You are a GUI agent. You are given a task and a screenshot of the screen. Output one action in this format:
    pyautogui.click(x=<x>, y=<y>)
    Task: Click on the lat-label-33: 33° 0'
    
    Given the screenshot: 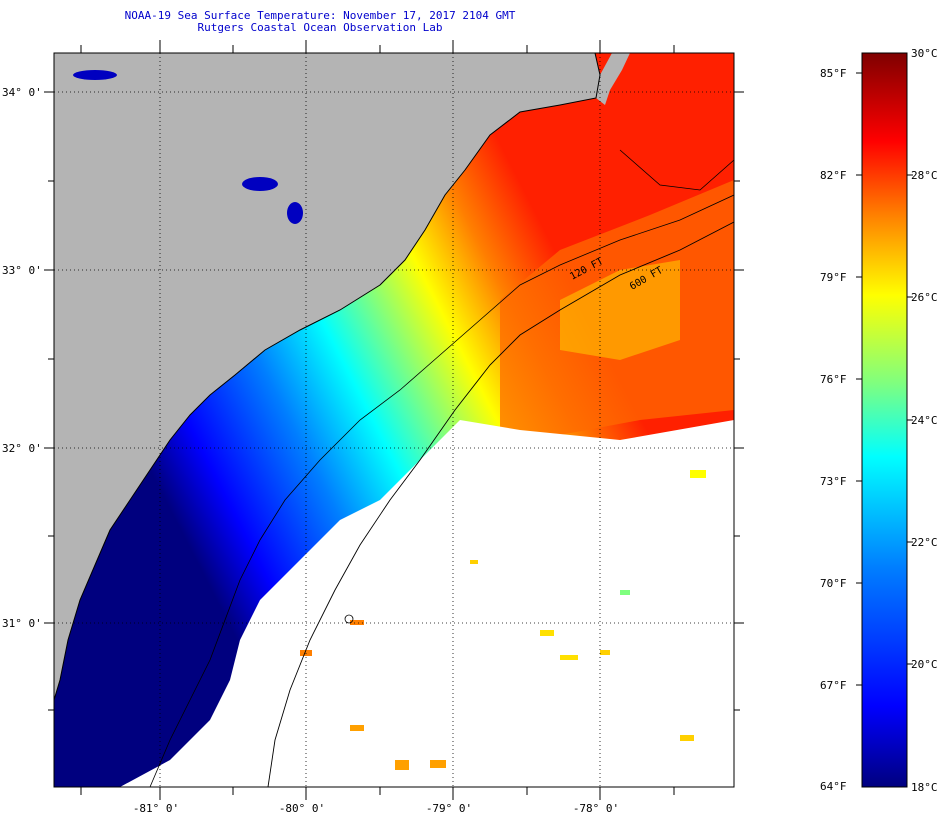 What is the action you would take?
    pyautogui.click(x=22, y=270)
    